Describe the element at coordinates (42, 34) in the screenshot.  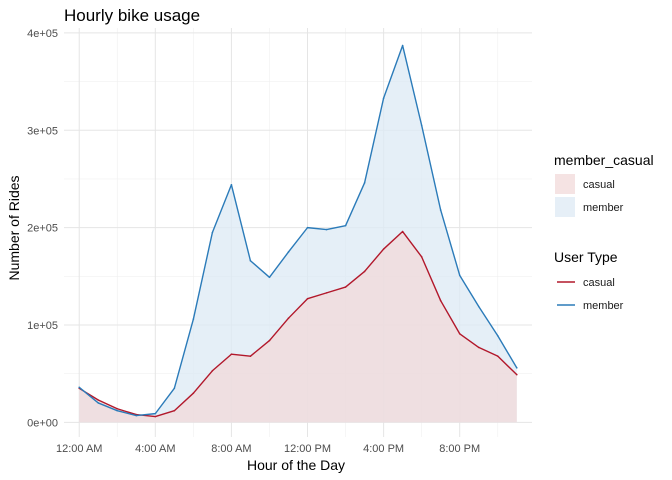
I see `y-tick-label: 4e+05` at that location.